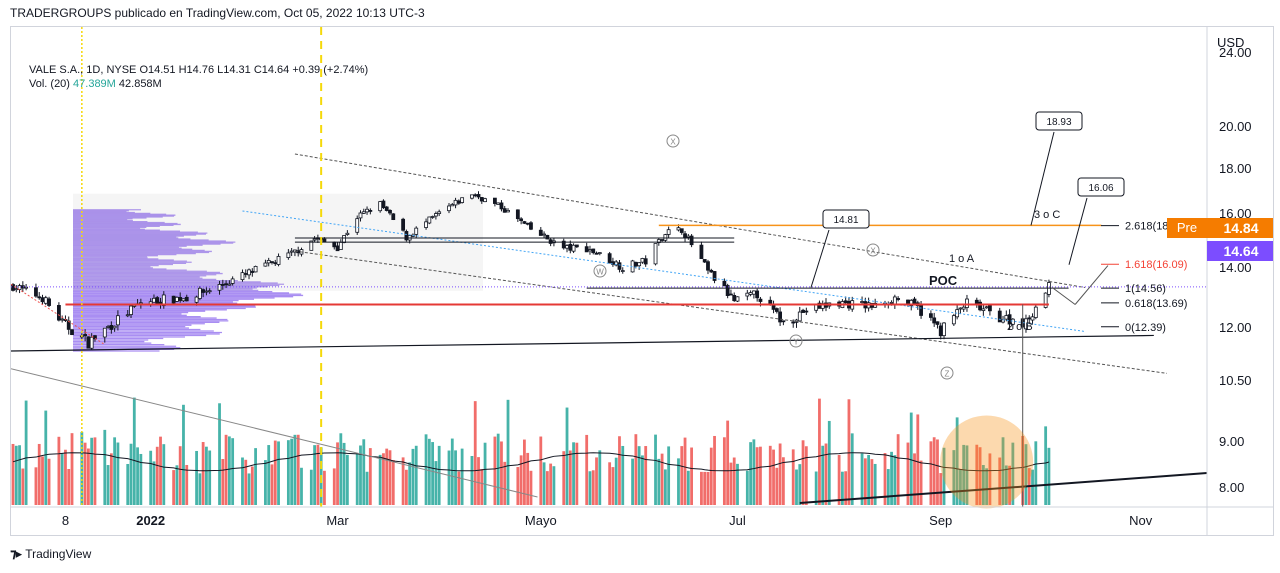 This screenshot has width=1280, height=573. What do you see at coordinates (16, 553) in the screenshot?
I see `tradingview-logo-icon: ⁊▸` at bounding box center [16, 553].